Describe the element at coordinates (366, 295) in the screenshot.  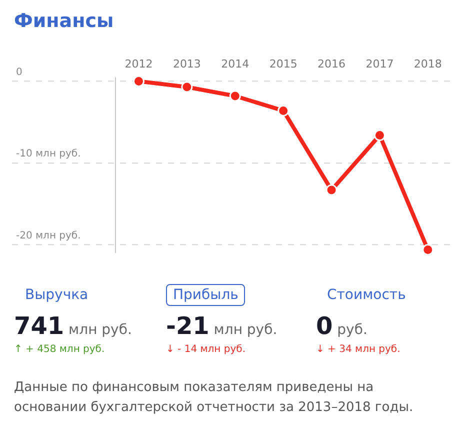
I see `text: Стоимость` at that location.